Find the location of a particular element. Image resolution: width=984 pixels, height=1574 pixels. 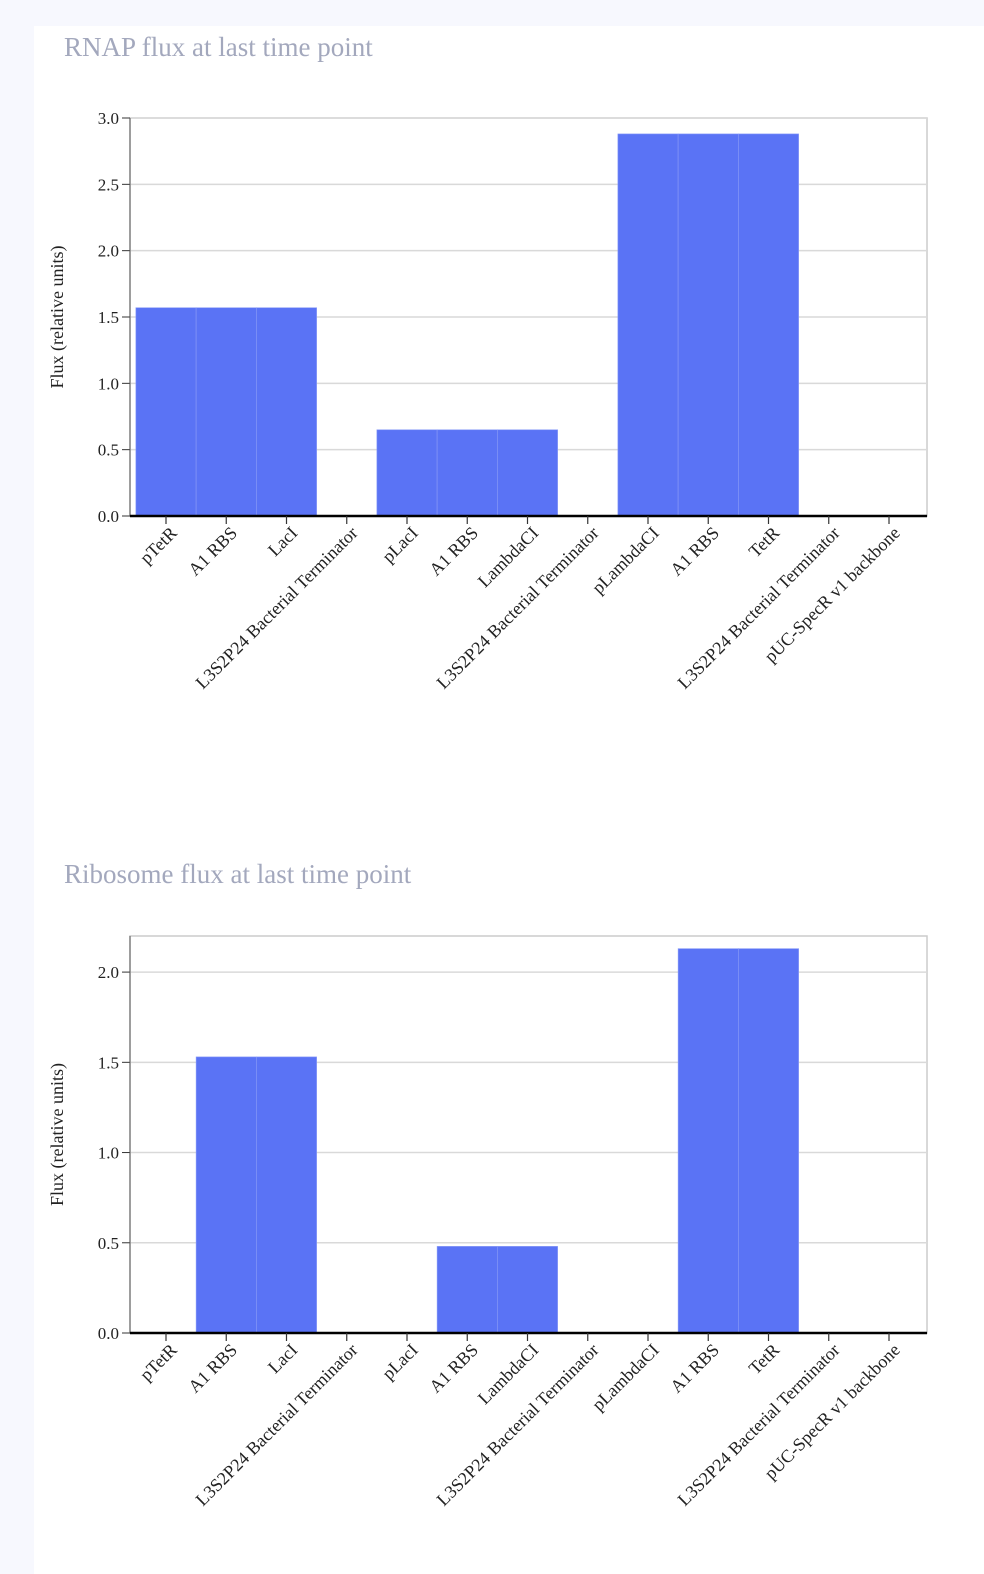

y-tick-label: 3.0 is located at coordinates (108, 118).